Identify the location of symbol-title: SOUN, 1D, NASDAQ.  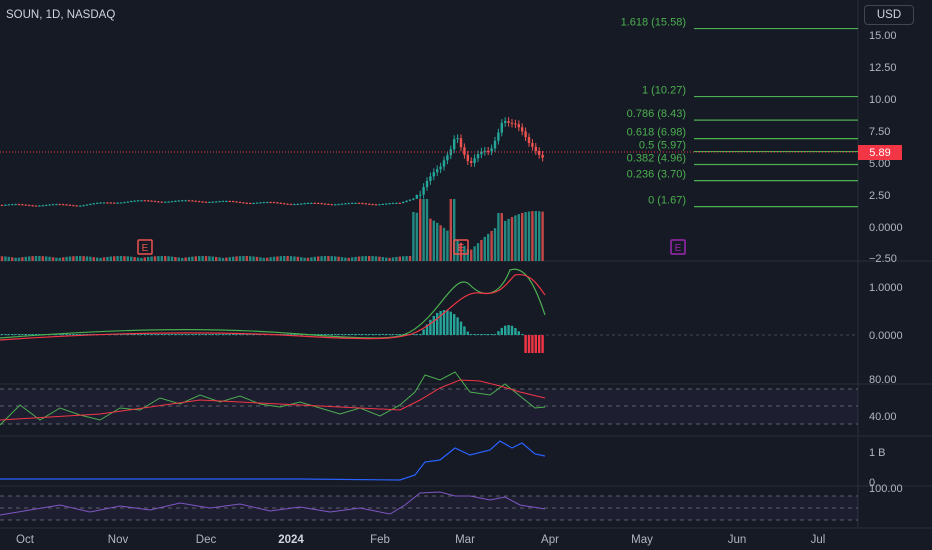
(61, 15).